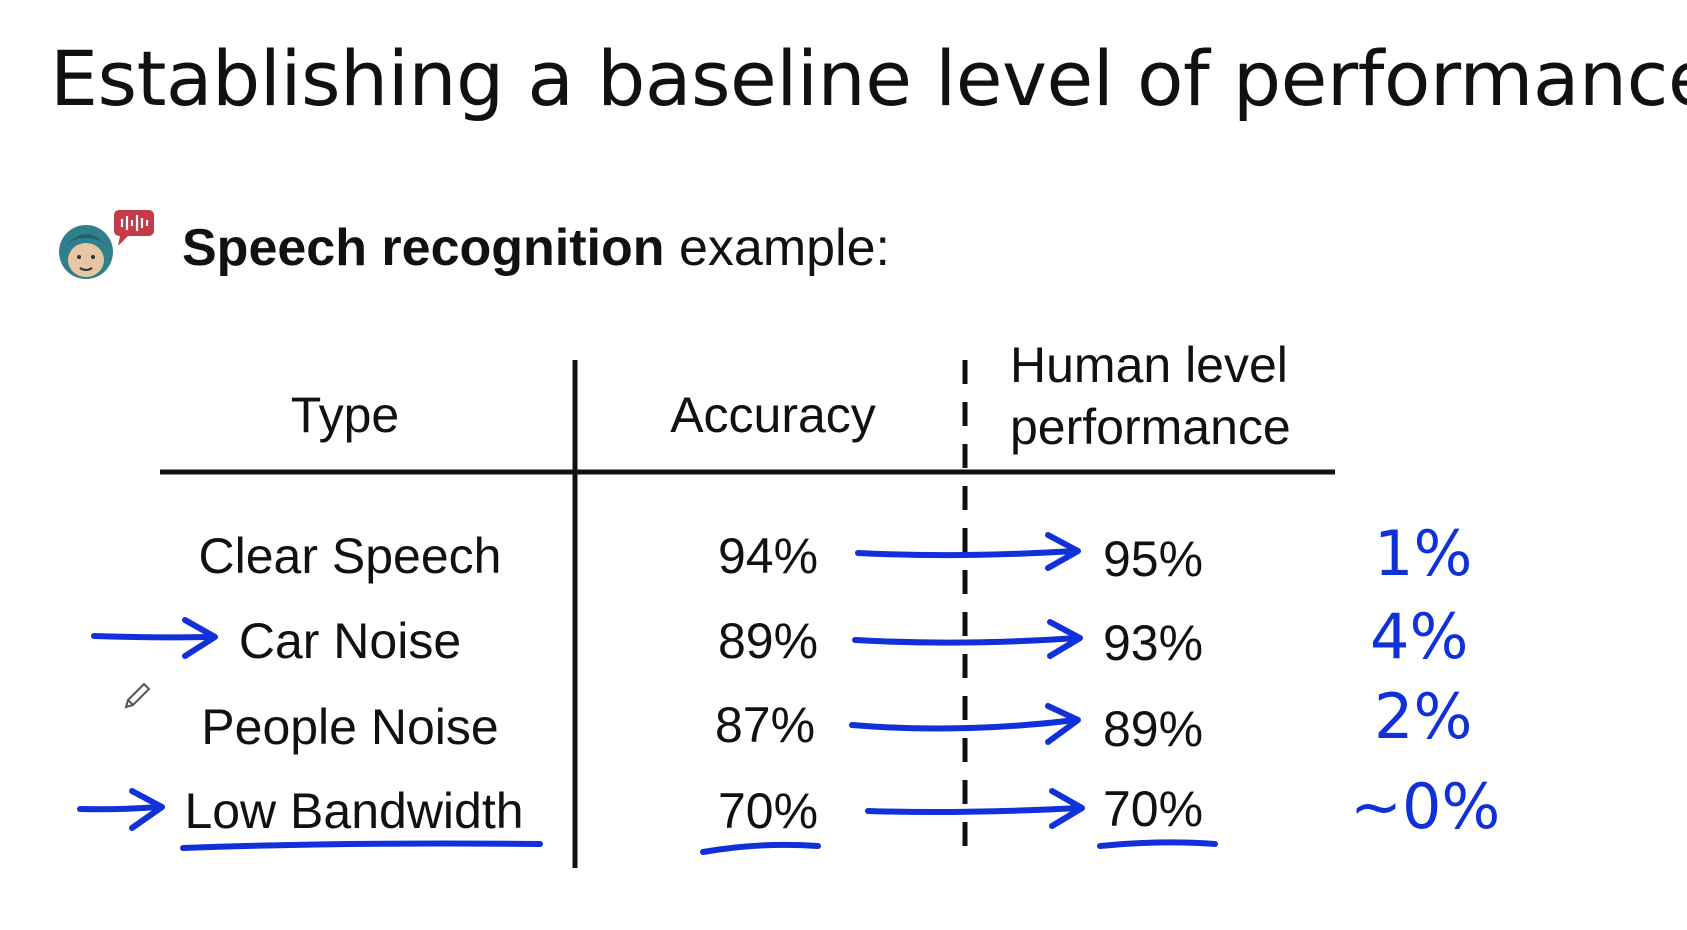 This screenshot has height=930, width=1687. What do you see at coordinates (354, 811) in the screenshot?
I see `row-4-type: Low Bandwidth` at bounding box center [354, 811].